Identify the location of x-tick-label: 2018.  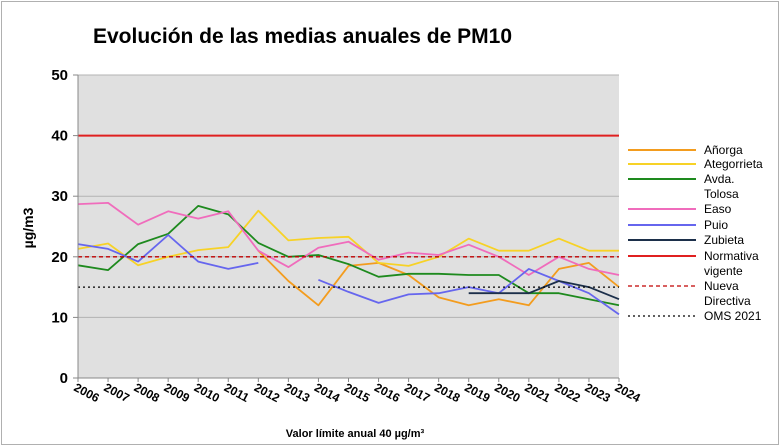
(447, 392).